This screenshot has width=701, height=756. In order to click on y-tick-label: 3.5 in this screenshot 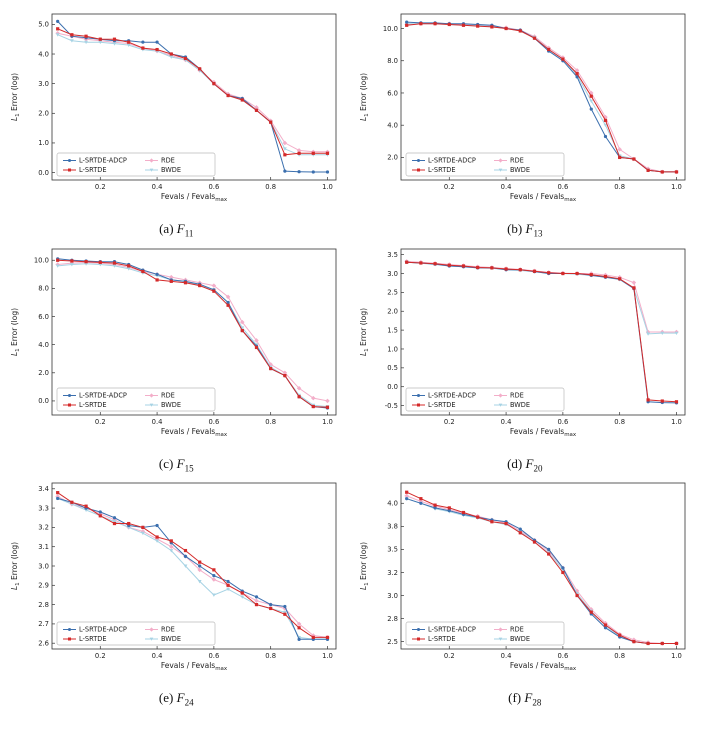, I will do `click(392, 255)`.